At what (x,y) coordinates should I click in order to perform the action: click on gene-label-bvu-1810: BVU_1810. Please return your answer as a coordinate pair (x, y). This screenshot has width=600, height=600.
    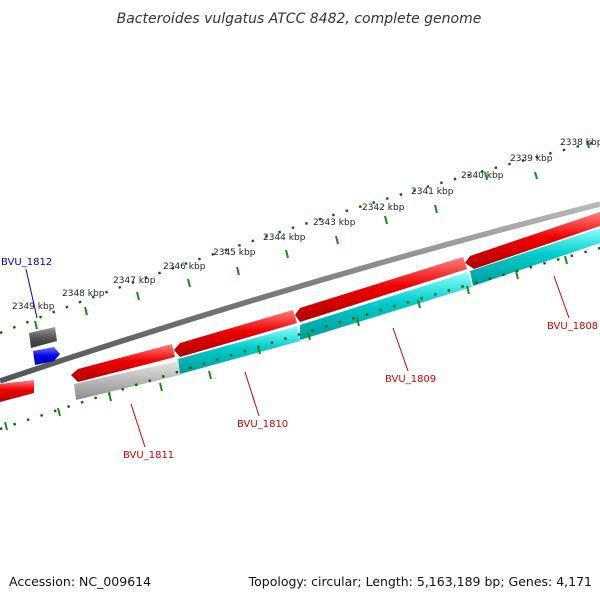
    Looking at the image, I should click on (262, 424).